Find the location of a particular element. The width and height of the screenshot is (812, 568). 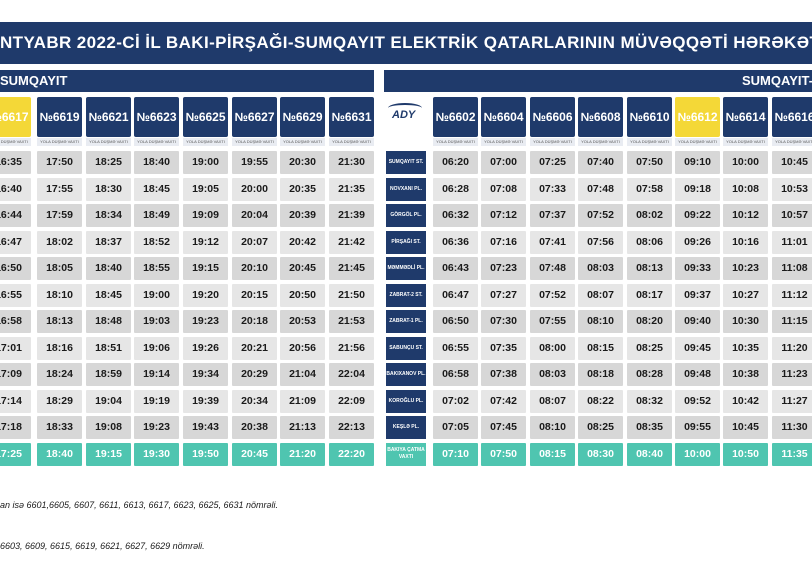

time-cell: 20:15 is located at coordinates (254, 295).